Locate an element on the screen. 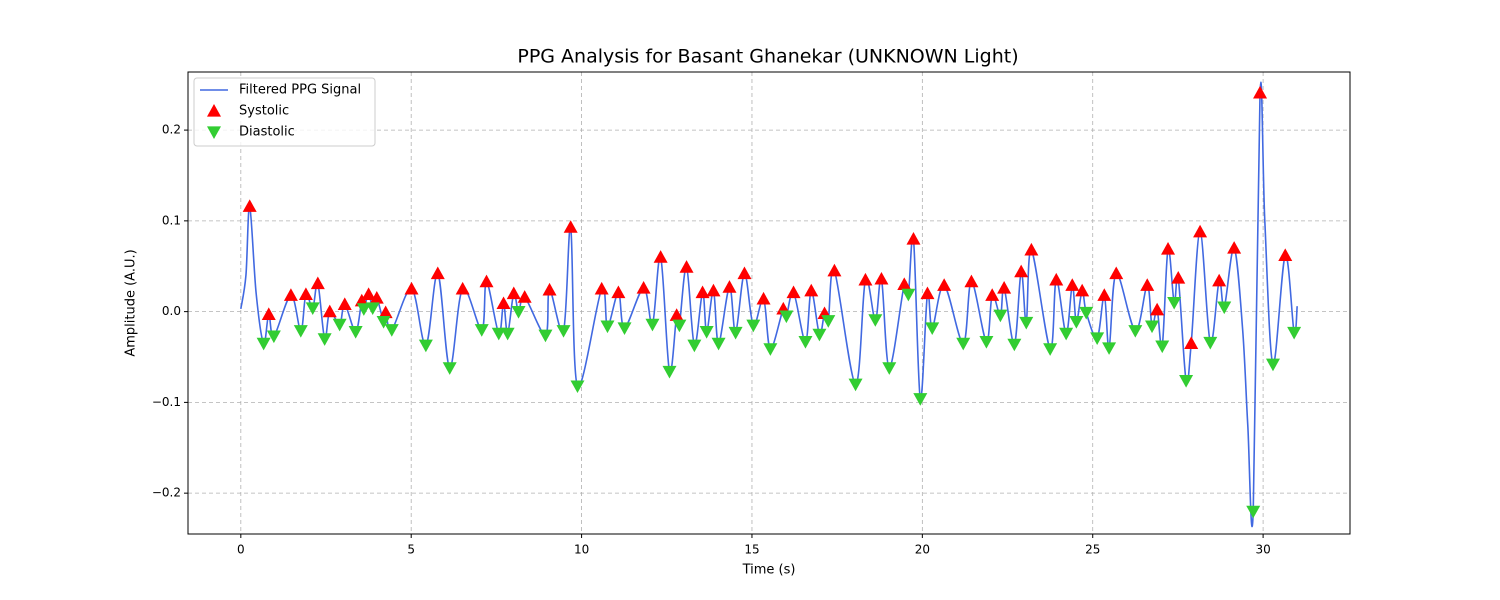  legend-box is located at coordinates (284, 112).